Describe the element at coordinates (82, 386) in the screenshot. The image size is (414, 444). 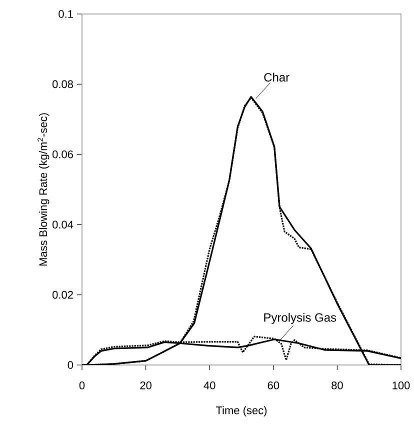
I see `x-tick-label: 0` at that location.